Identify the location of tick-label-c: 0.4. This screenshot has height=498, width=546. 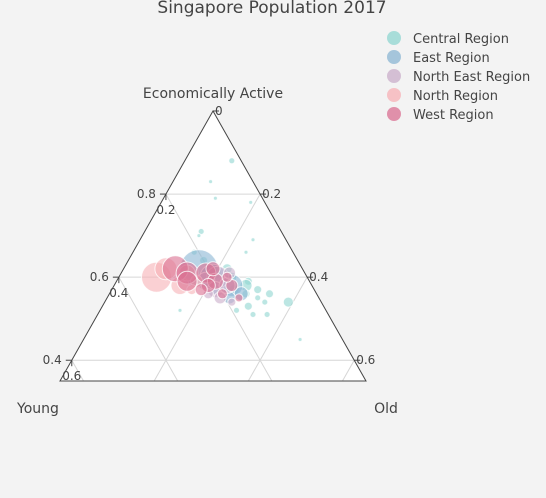
(318, 277).